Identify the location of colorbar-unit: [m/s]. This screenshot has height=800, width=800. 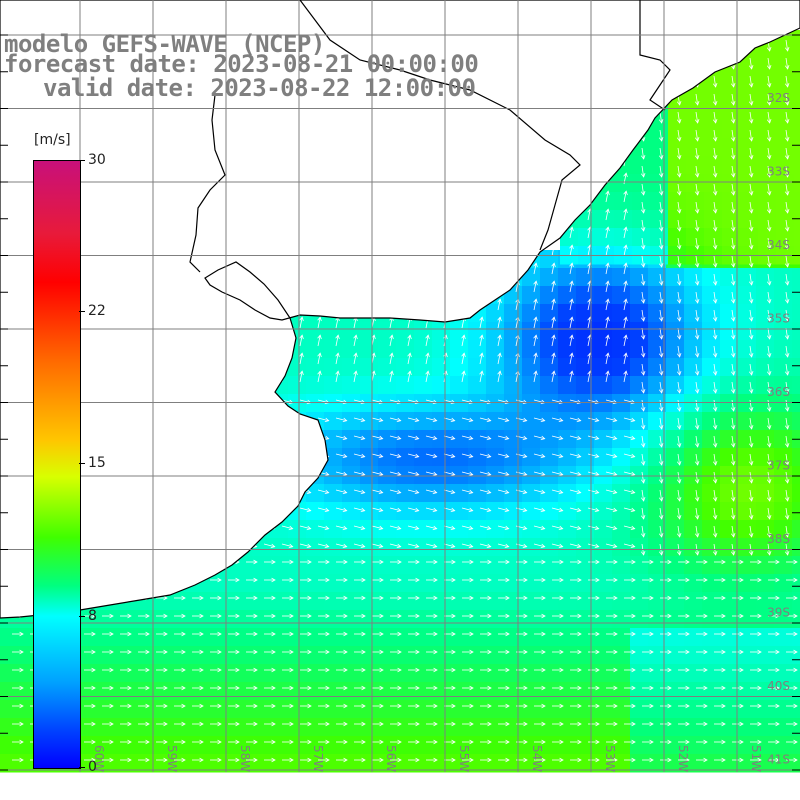
(52, 140).